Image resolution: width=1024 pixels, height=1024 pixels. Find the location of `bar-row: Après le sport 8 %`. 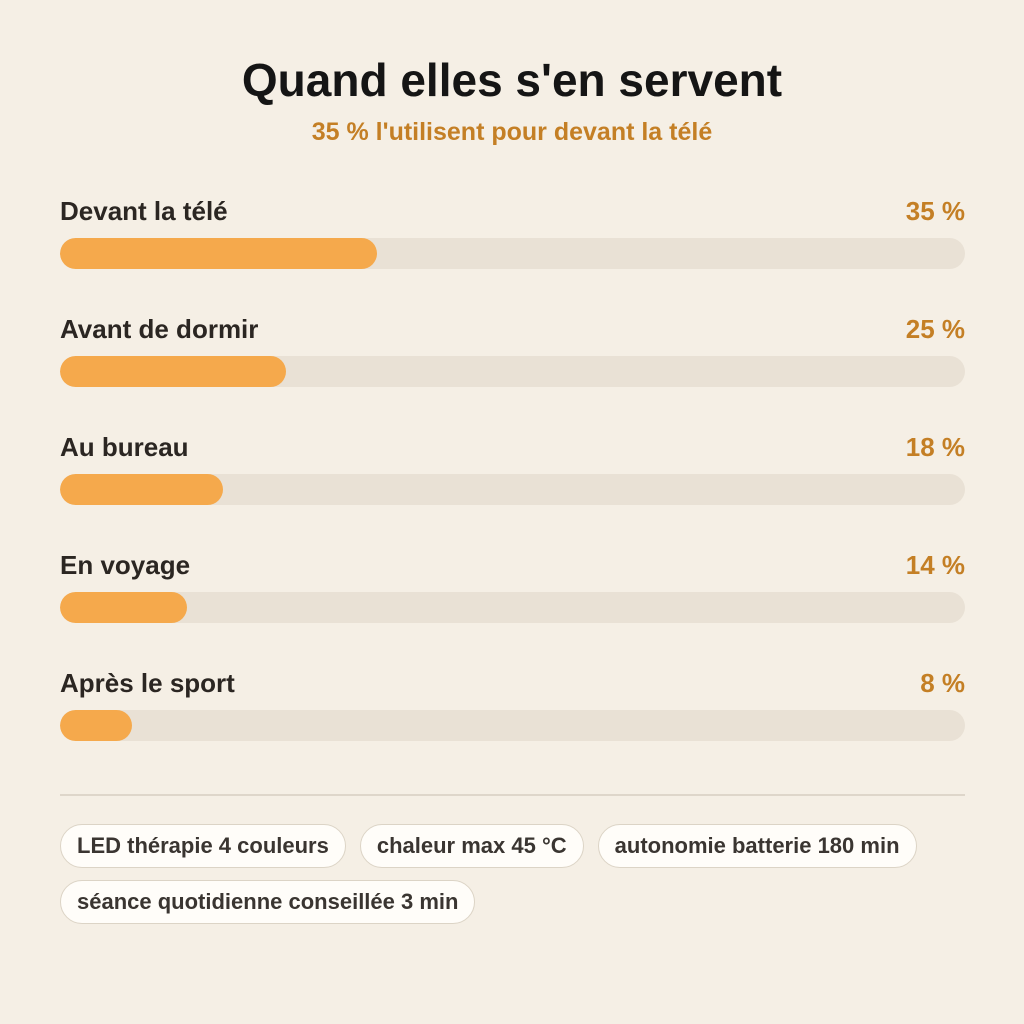

bar-row: Après le sport 8 % is located at coordinates (512, 721).